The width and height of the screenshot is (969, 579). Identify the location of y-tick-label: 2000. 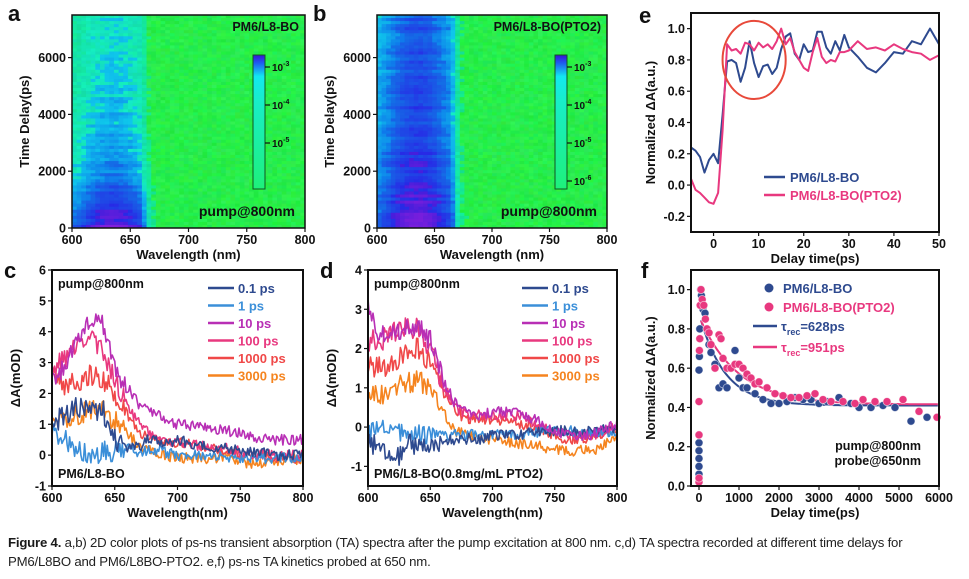
(52, 172).